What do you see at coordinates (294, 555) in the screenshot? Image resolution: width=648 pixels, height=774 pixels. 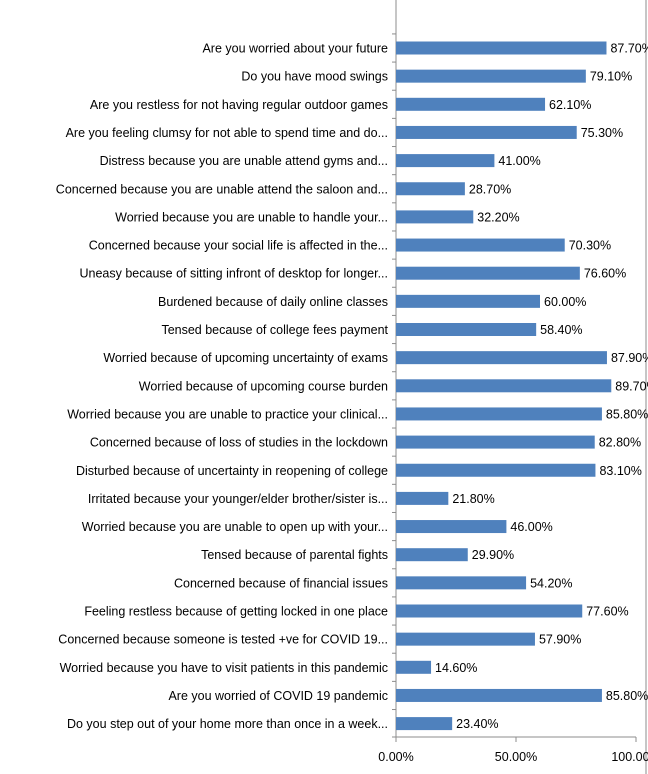 I see `category-label: Tensed because of parental fights` at bounding box center [294, 555].